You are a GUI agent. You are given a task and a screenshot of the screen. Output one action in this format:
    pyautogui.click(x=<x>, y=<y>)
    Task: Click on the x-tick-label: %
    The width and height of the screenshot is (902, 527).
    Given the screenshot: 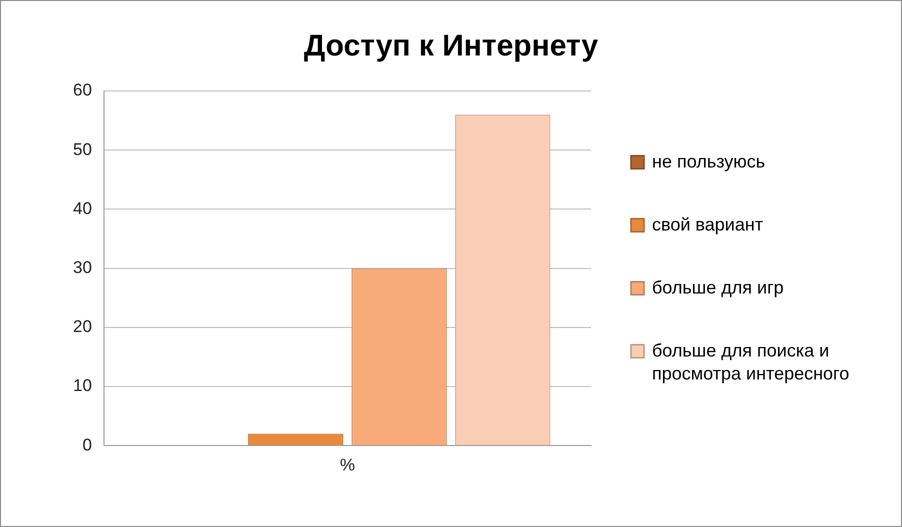 What is the action you would take?
    pyautogui.click(x=348, y=464)
    